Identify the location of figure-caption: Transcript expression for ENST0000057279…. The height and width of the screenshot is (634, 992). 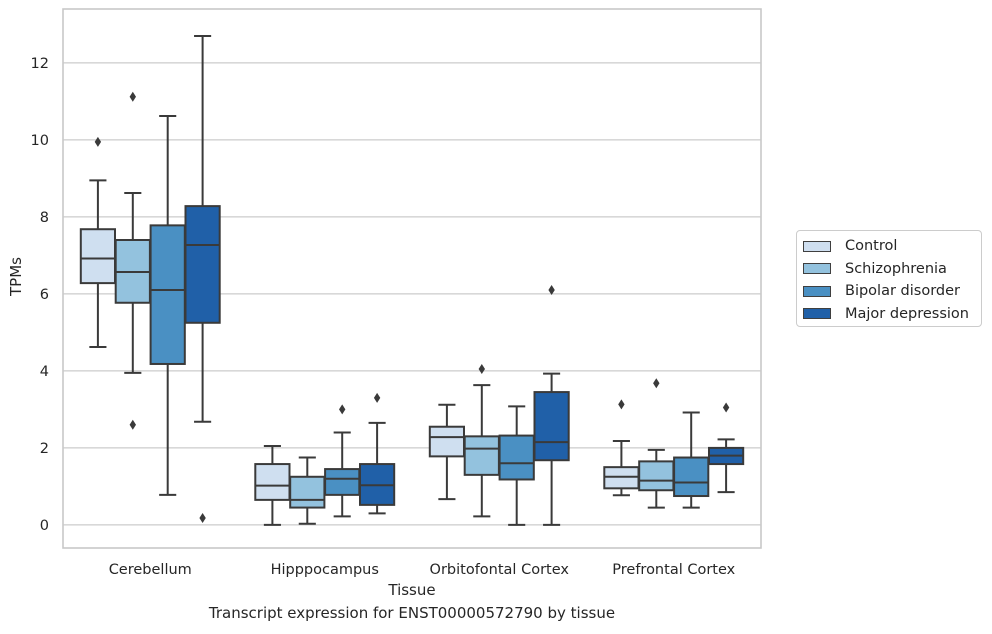
(412, 613).